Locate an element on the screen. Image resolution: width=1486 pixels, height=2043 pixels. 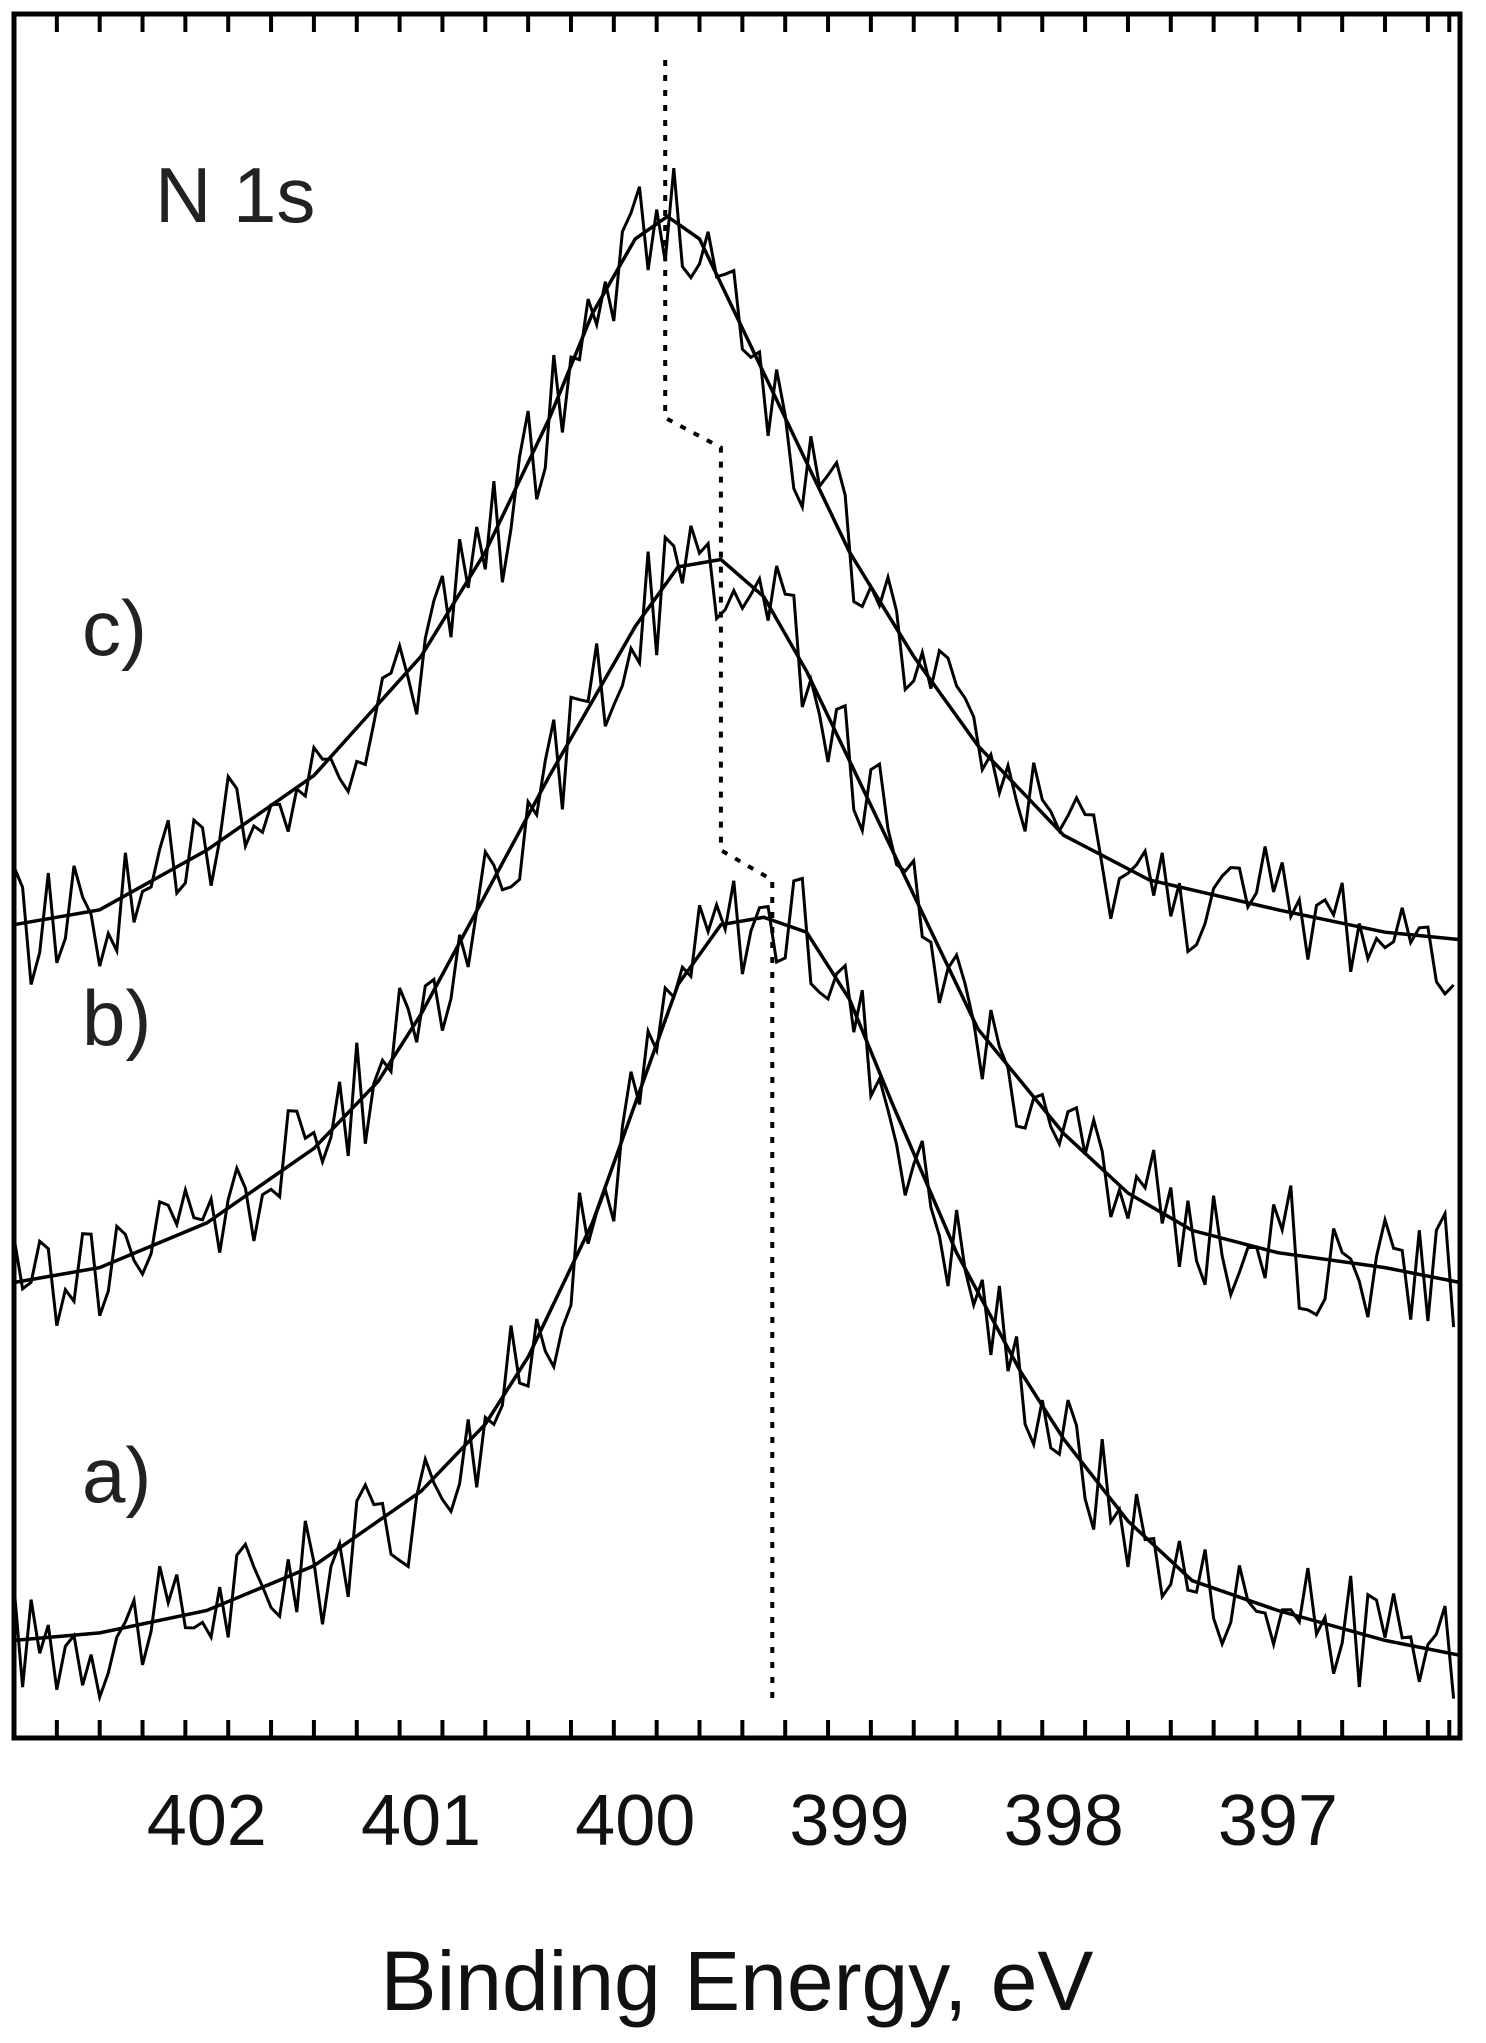
x-axis-title: Binding Energy, eV is located at coordinates (737, 1981).